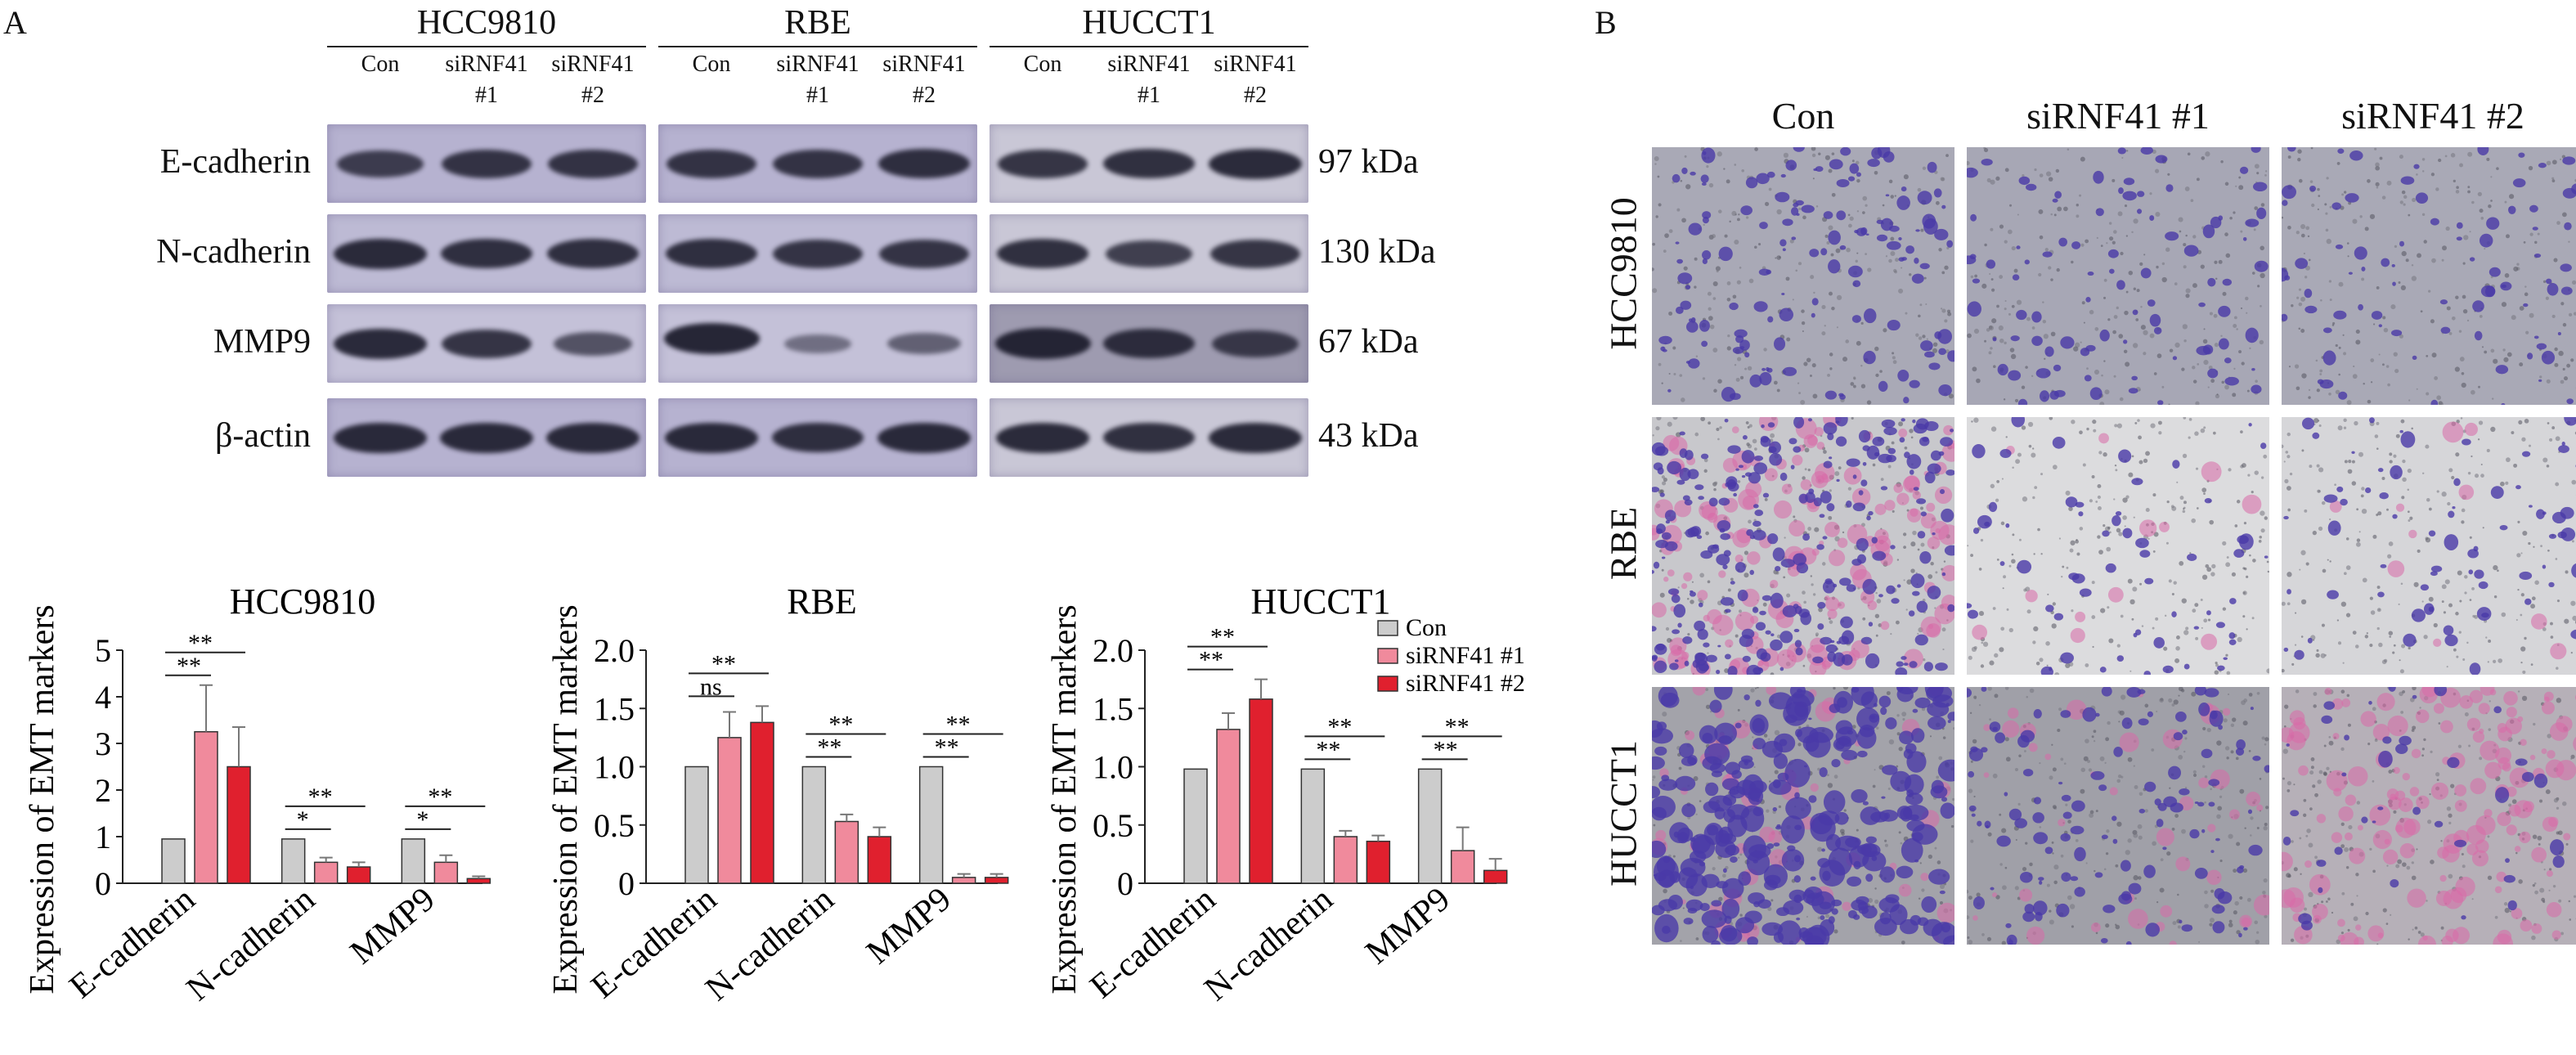 The width and height of the screenshot is (2576, 1055). What do you see at coordinates (1255, 64) in the screenshot?
I see `lane-label: siRNF41` at bounding box center [1255, 64].